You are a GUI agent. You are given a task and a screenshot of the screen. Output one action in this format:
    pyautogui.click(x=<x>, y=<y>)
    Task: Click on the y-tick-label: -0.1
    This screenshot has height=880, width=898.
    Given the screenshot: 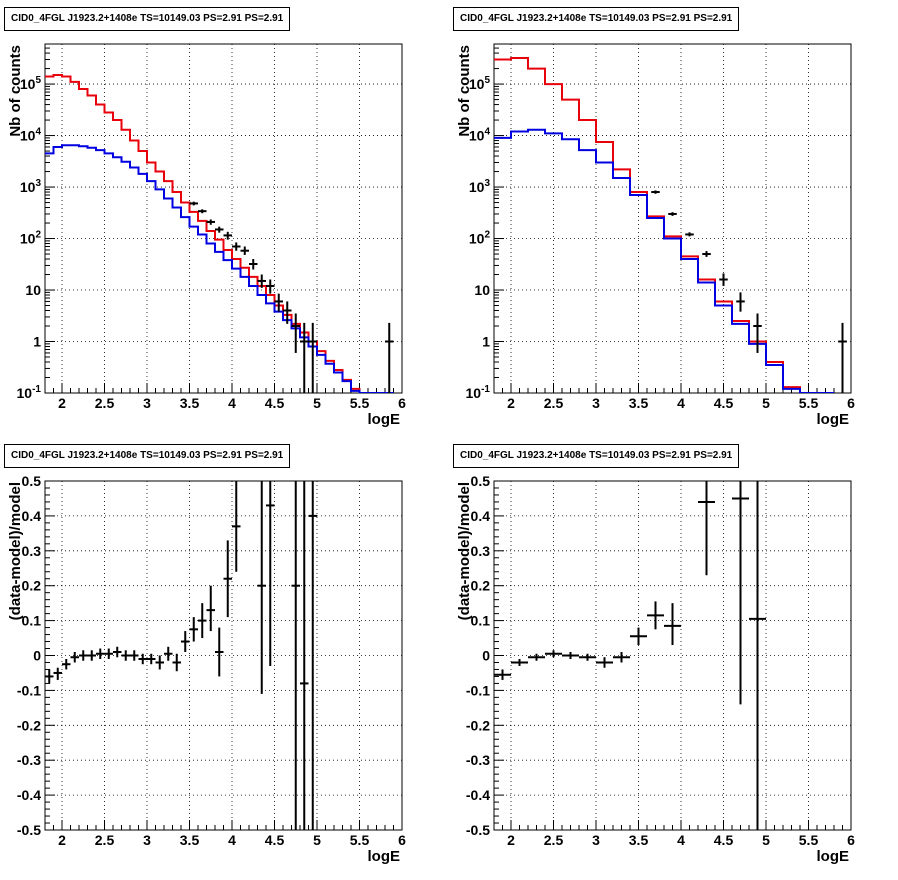 What is the action you would take?
    pyautogui.click(x=29, y=690)
    